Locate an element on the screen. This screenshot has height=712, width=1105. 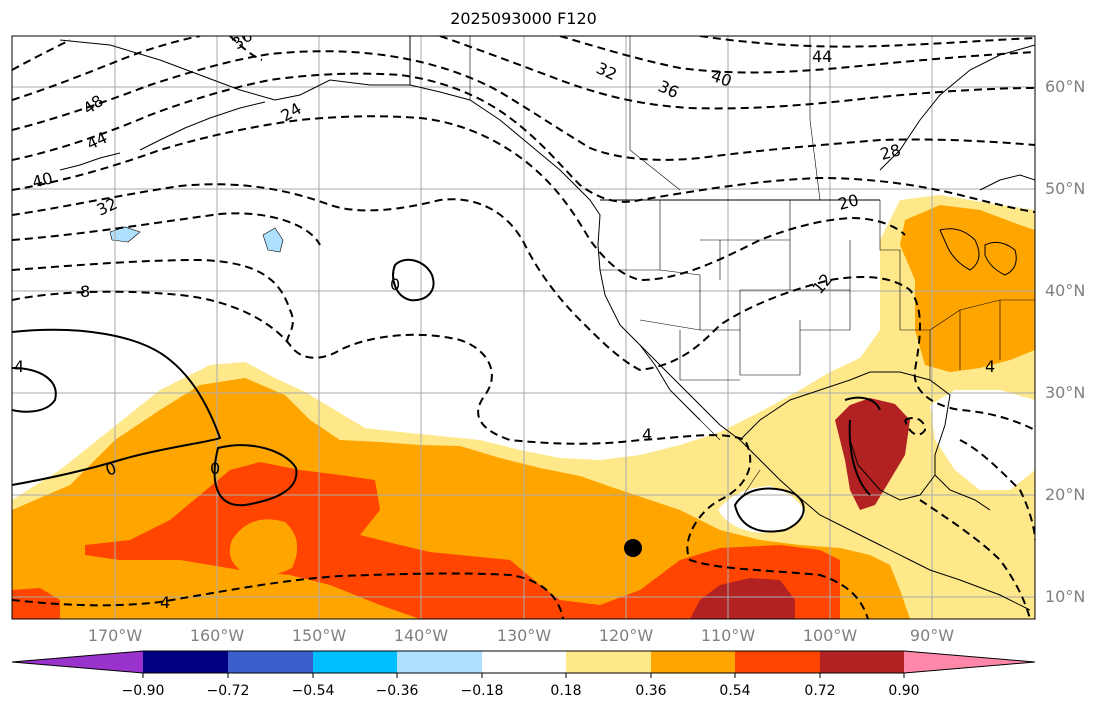
contour-label: 8 is located at coordinates (85, 291).